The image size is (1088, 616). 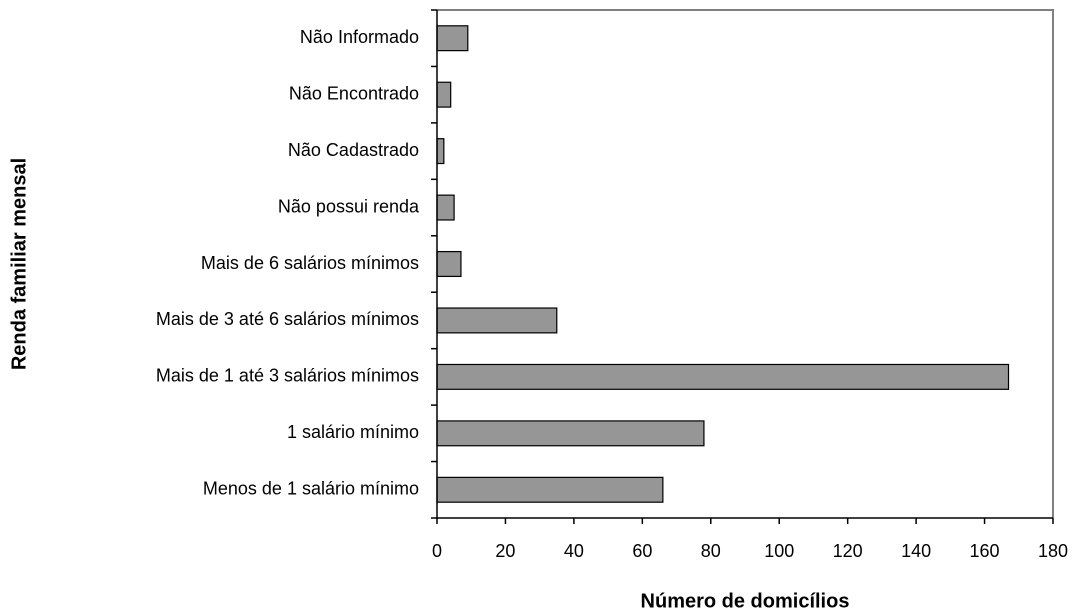 I want to click on y-axis-title: Renda familiar mensal, so click(x=19, y=264).